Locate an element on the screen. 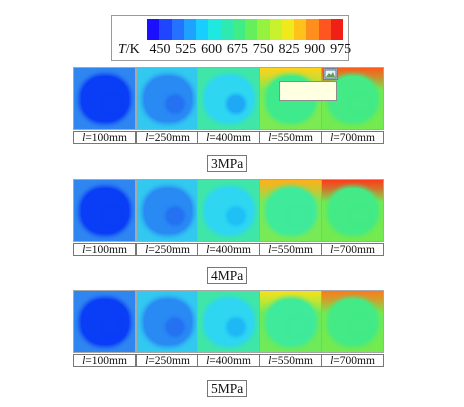 The width and height of the screenshot is (464, 407). color-scale-bar is located at coordinates (245, 29).